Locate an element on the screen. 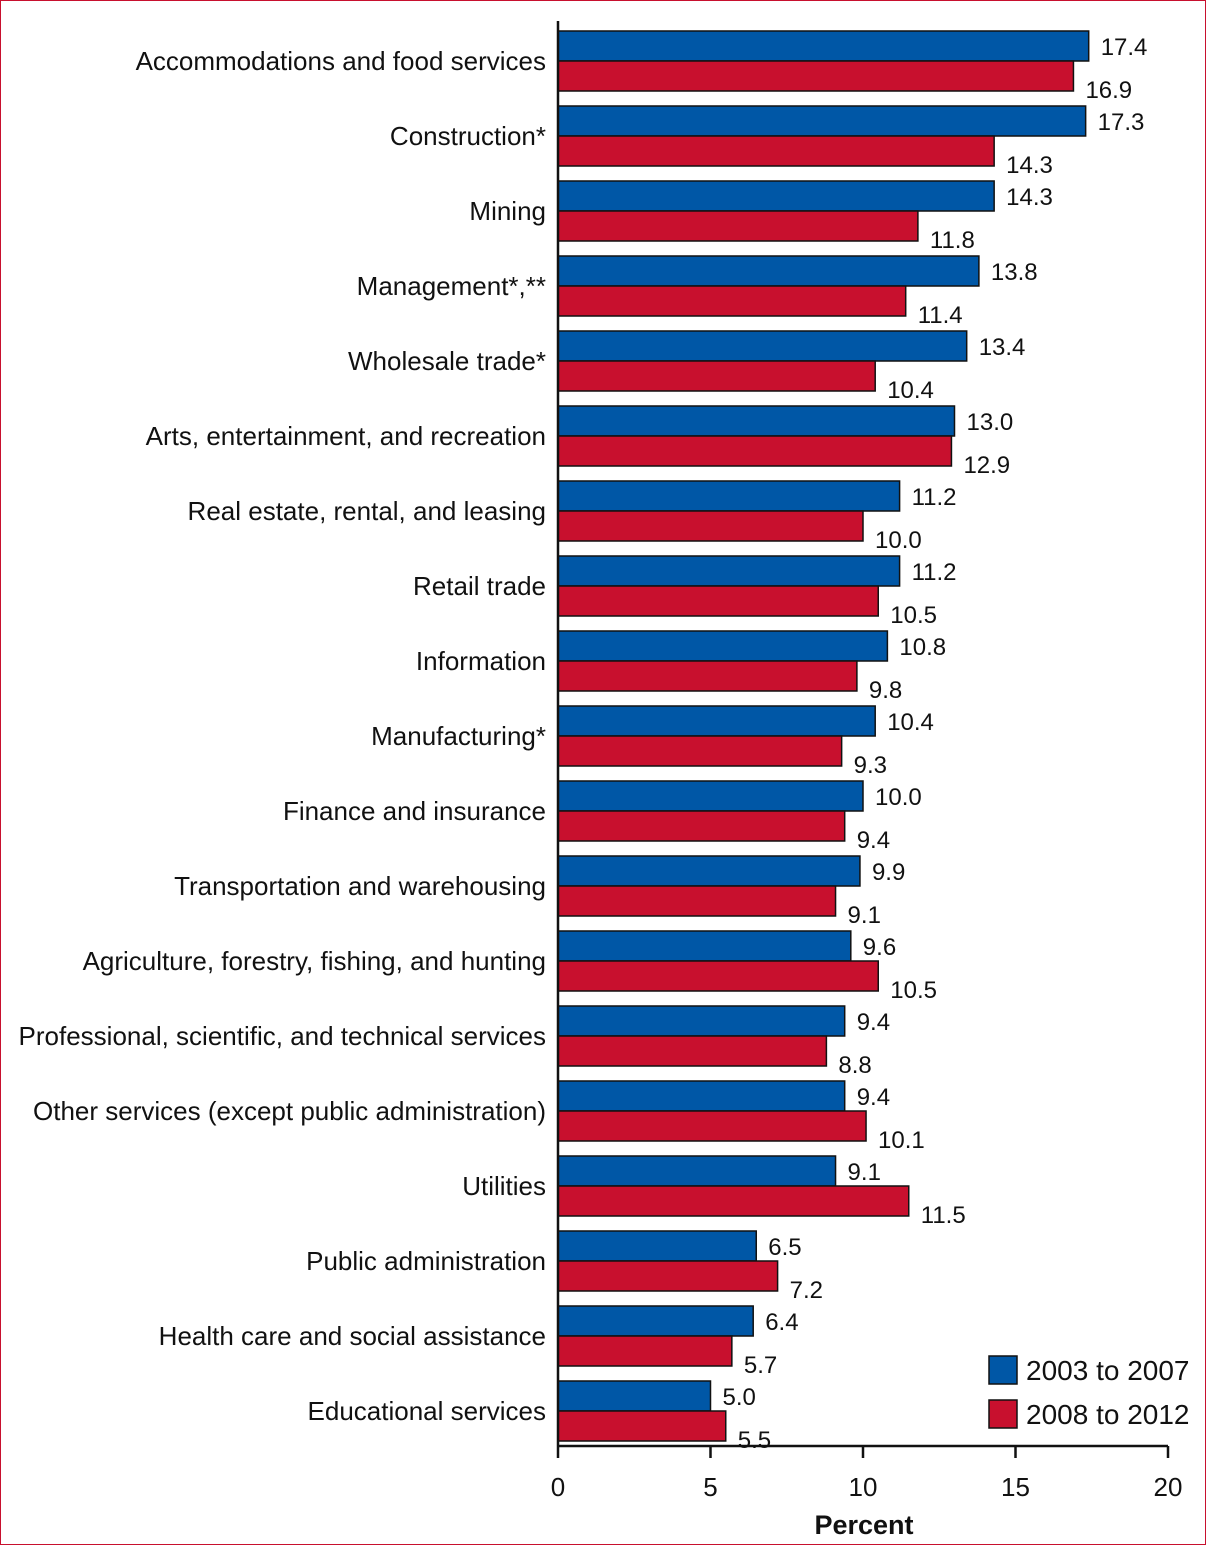 The width and height of the screenshot is (1206, 1545). x-tick-label: 15 is located at coordinates (1015, 1487).